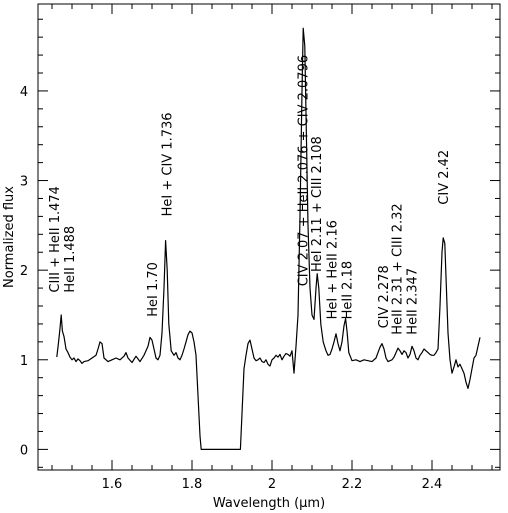 The image size is (508, 513). I want to click on x-tick-label: 2.2, so click(352, 484).